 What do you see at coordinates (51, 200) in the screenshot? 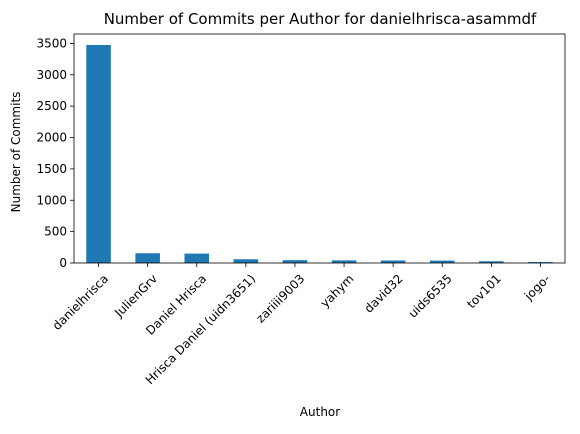
I see `y-tick-label: 1000` at bounding box center [51, 200].